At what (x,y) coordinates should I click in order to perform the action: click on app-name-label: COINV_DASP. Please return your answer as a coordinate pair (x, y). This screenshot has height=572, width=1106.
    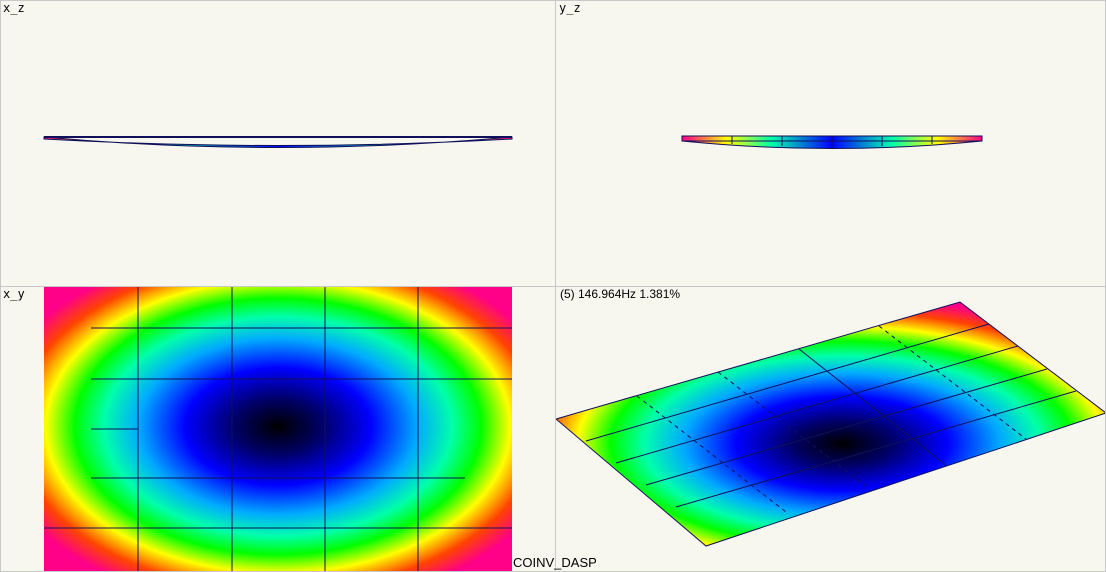
    Looking at the image, I should click on (555, 562).